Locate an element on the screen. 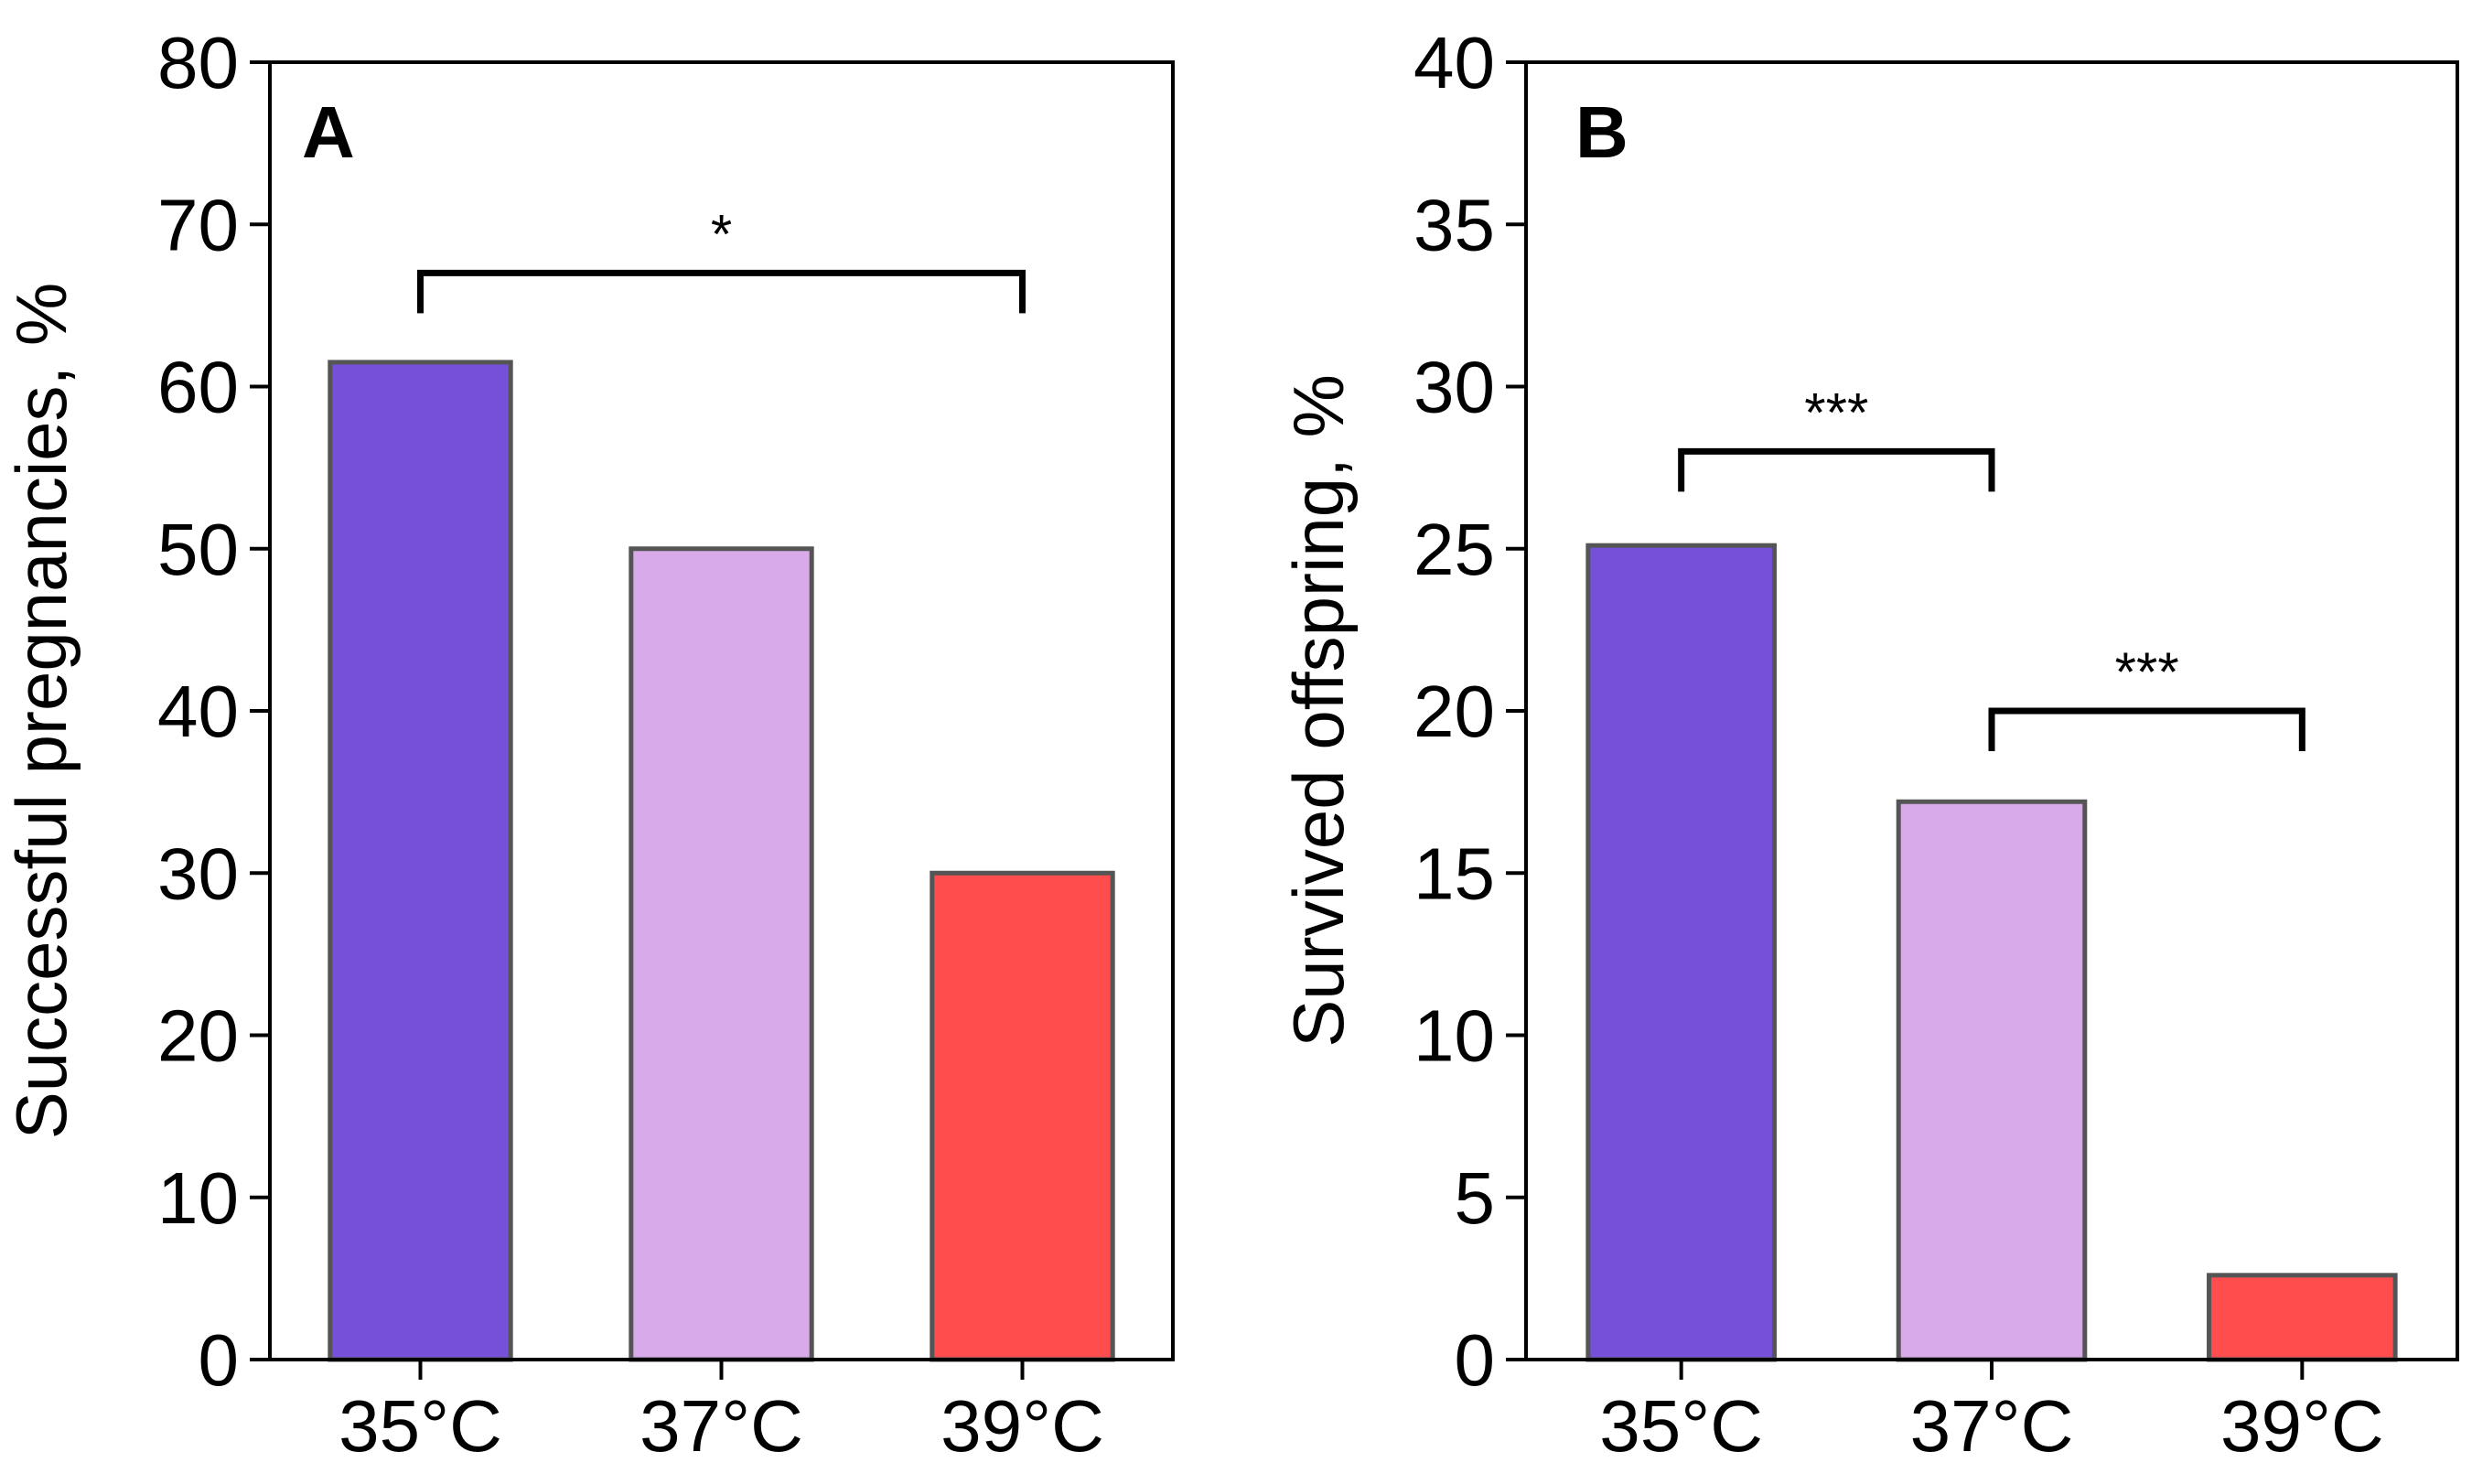  panel-label: B is located at coordinates (1601, 132).